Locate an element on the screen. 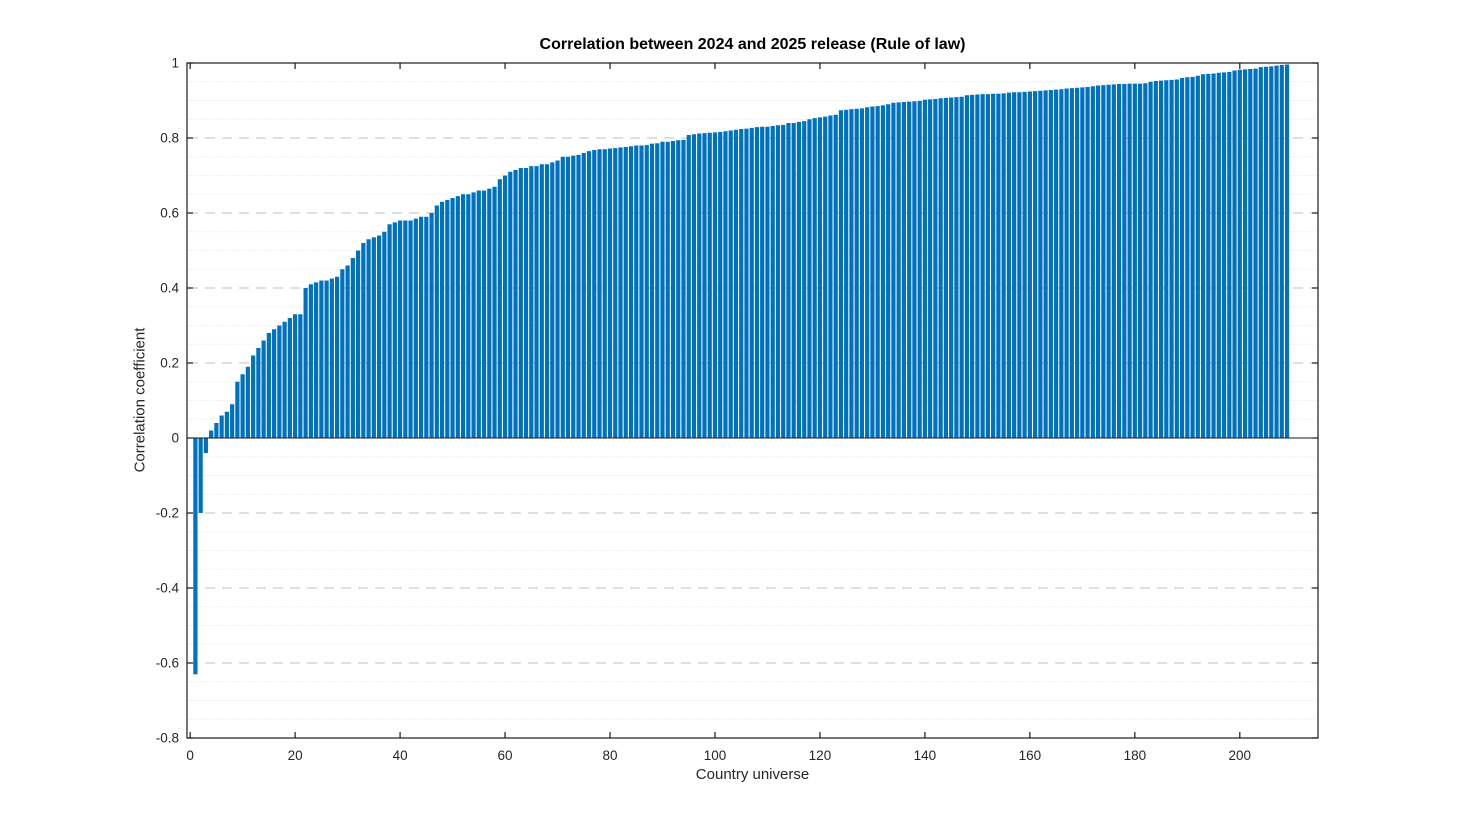 The image size is (1458, 833). x-axis-label: Country universe is located at coordinates (752, 774).